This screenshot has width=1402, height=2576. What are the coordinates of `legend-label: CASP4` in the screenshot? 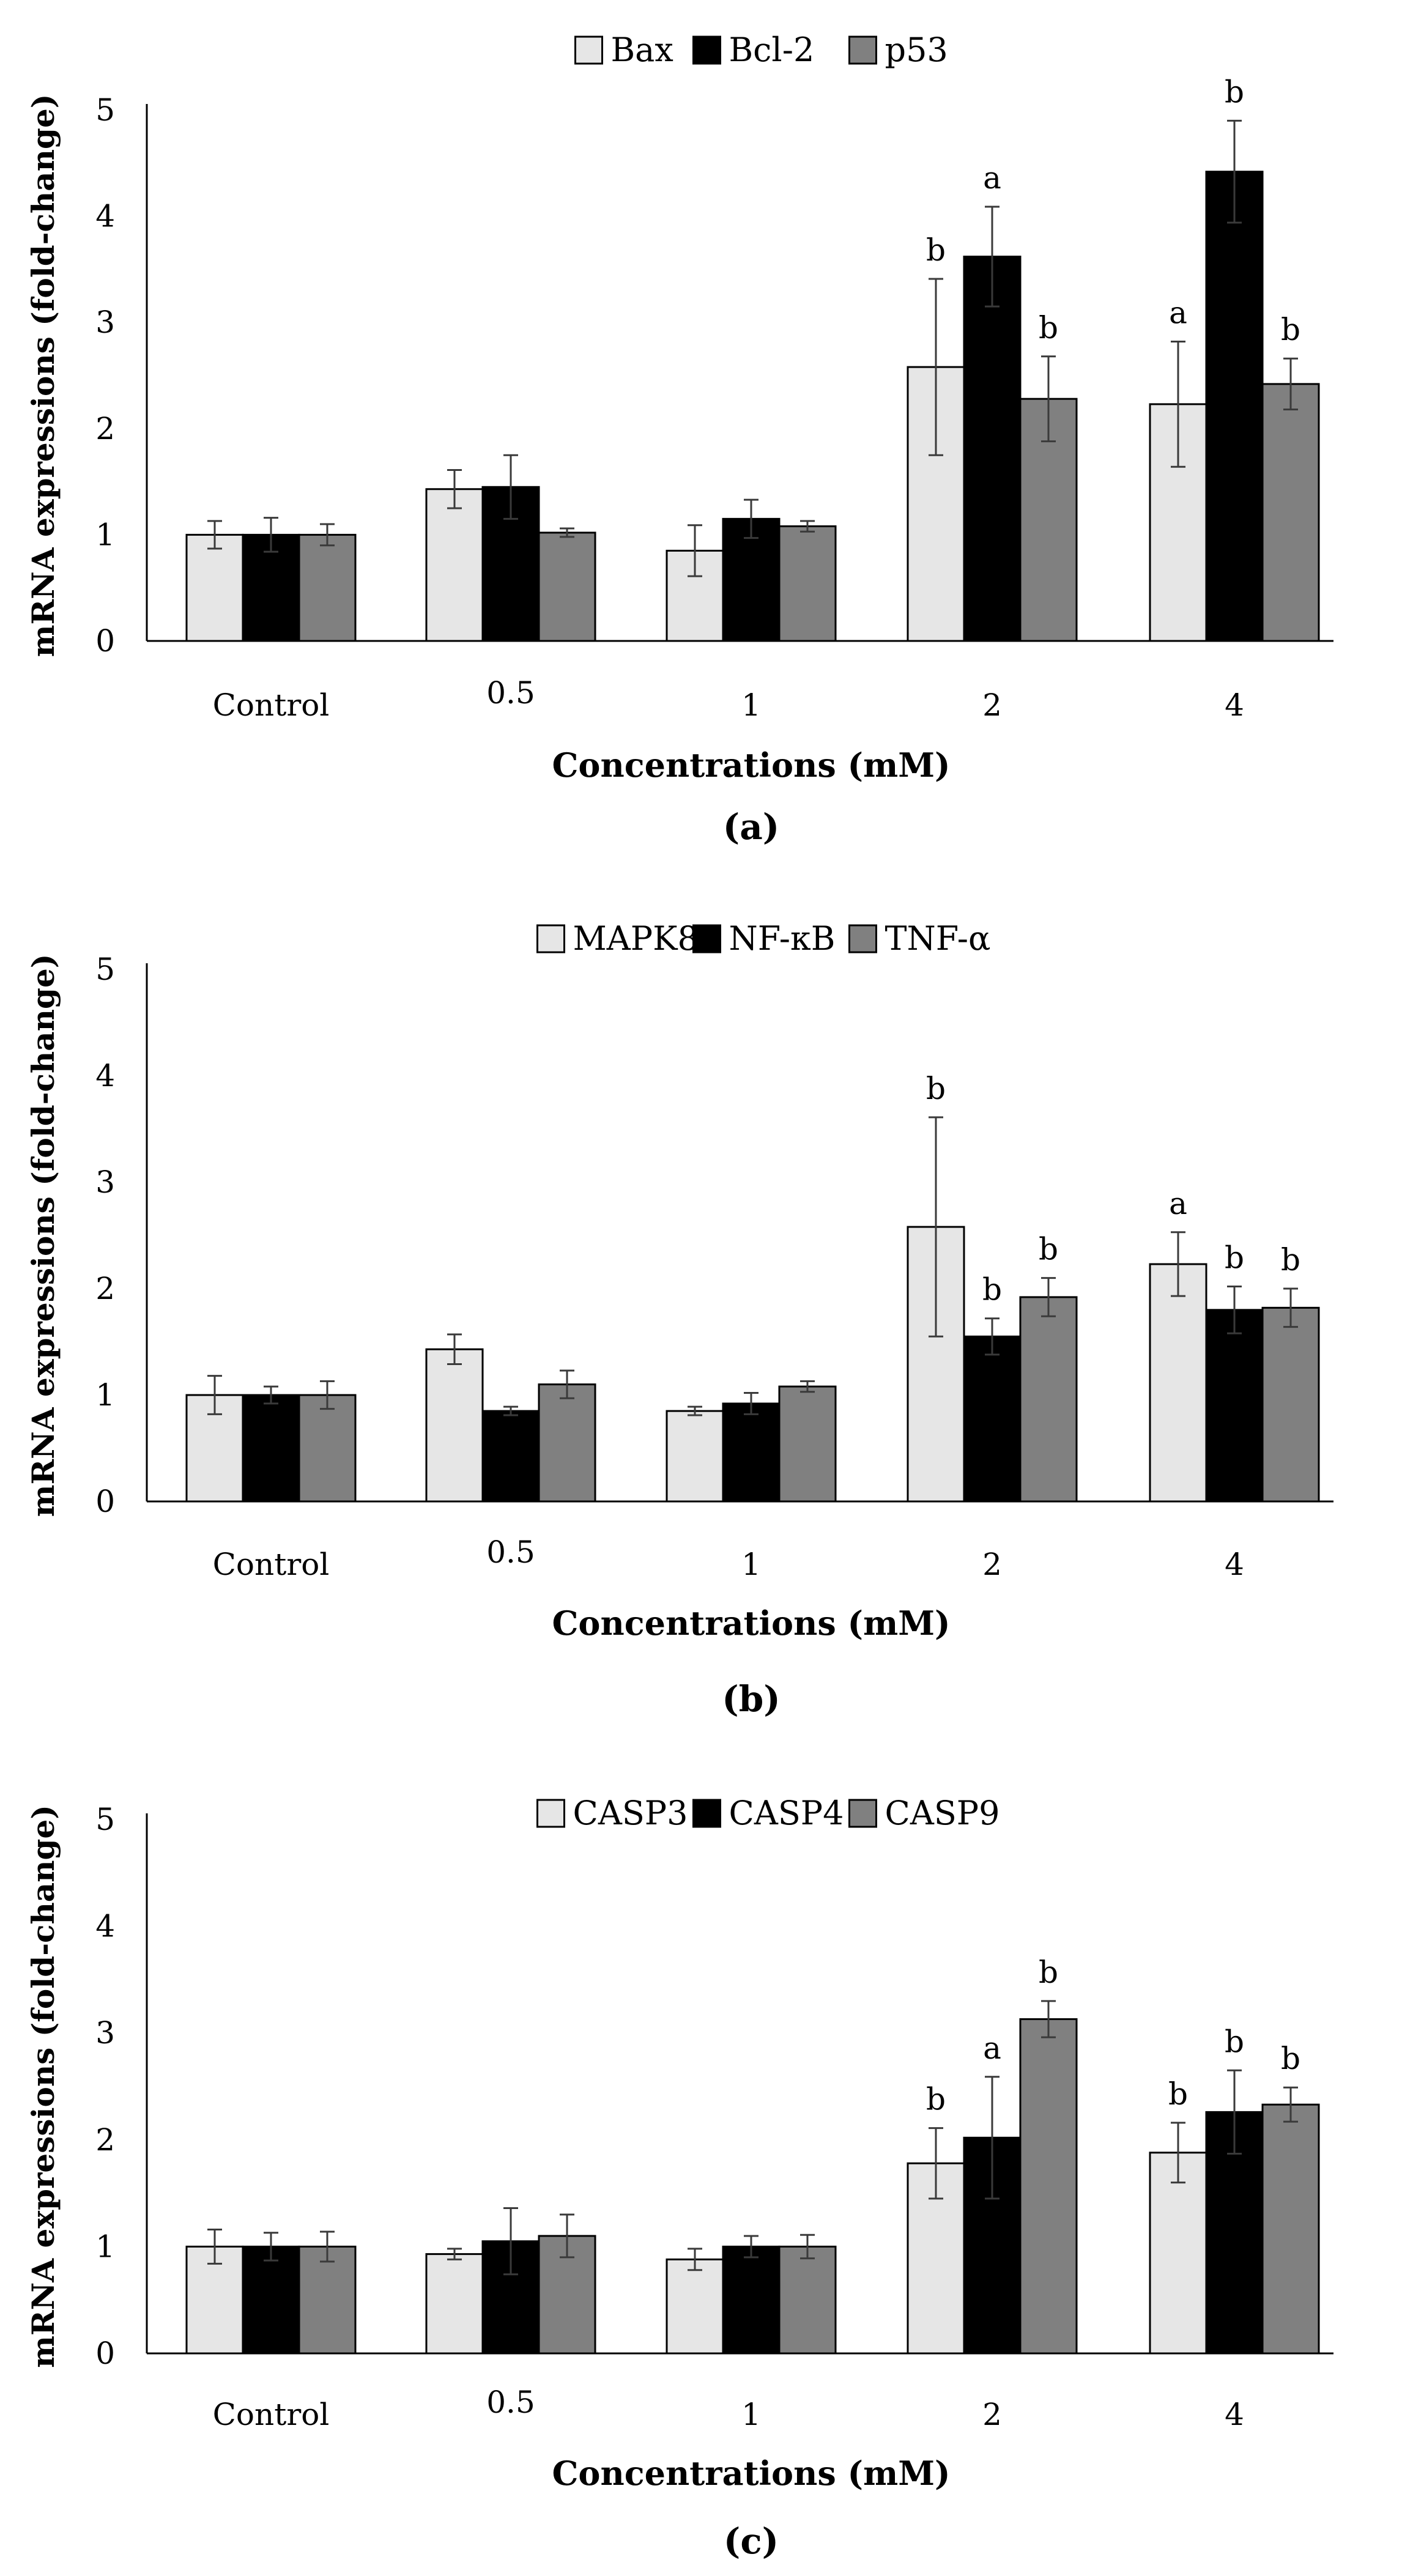 It's located at (787, 1813).